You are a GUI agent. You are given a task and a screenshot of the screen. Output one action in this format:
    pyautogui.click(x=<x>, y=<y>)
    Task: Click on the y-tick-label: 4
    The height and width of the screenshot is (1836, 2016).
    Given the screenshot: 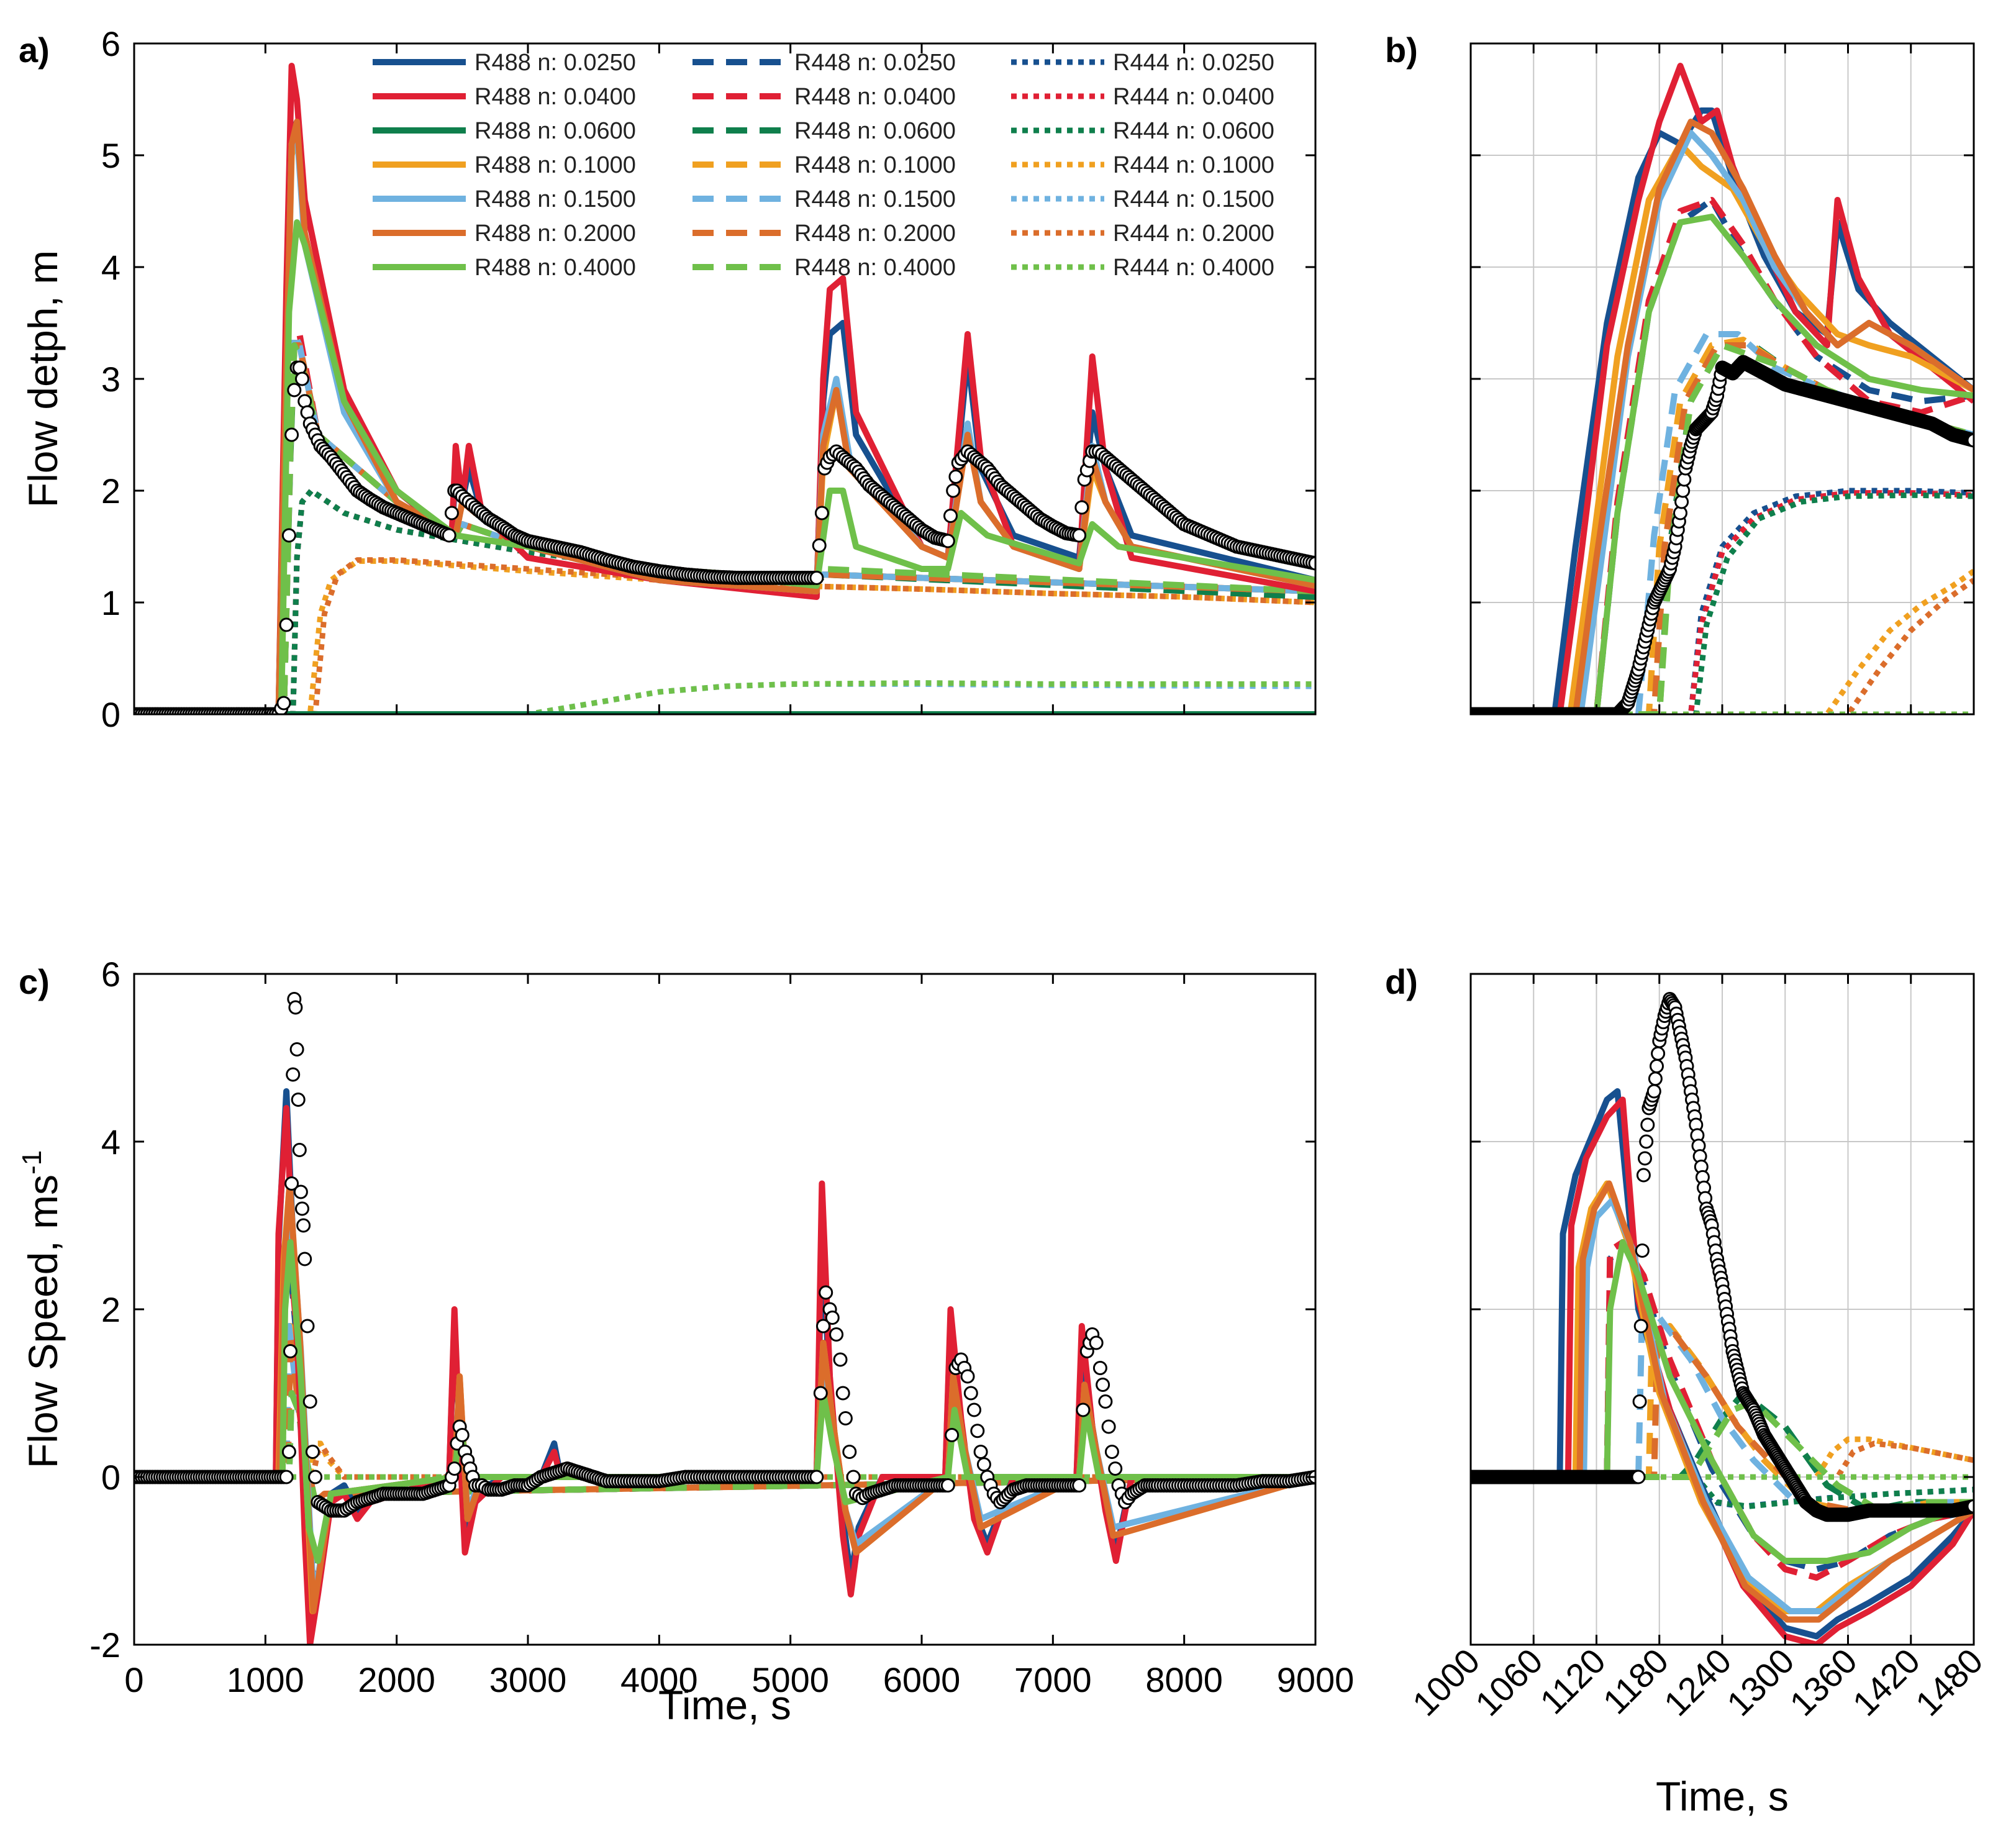 What is the action you would take?
    pyautogui.click(x=110, y=267)
    